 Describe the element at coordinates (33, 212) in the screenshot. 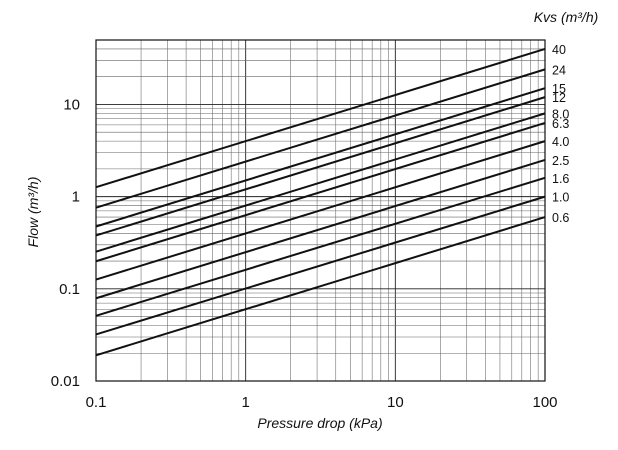

I see `y-axis-title: Flow (m³/h)` at that location.